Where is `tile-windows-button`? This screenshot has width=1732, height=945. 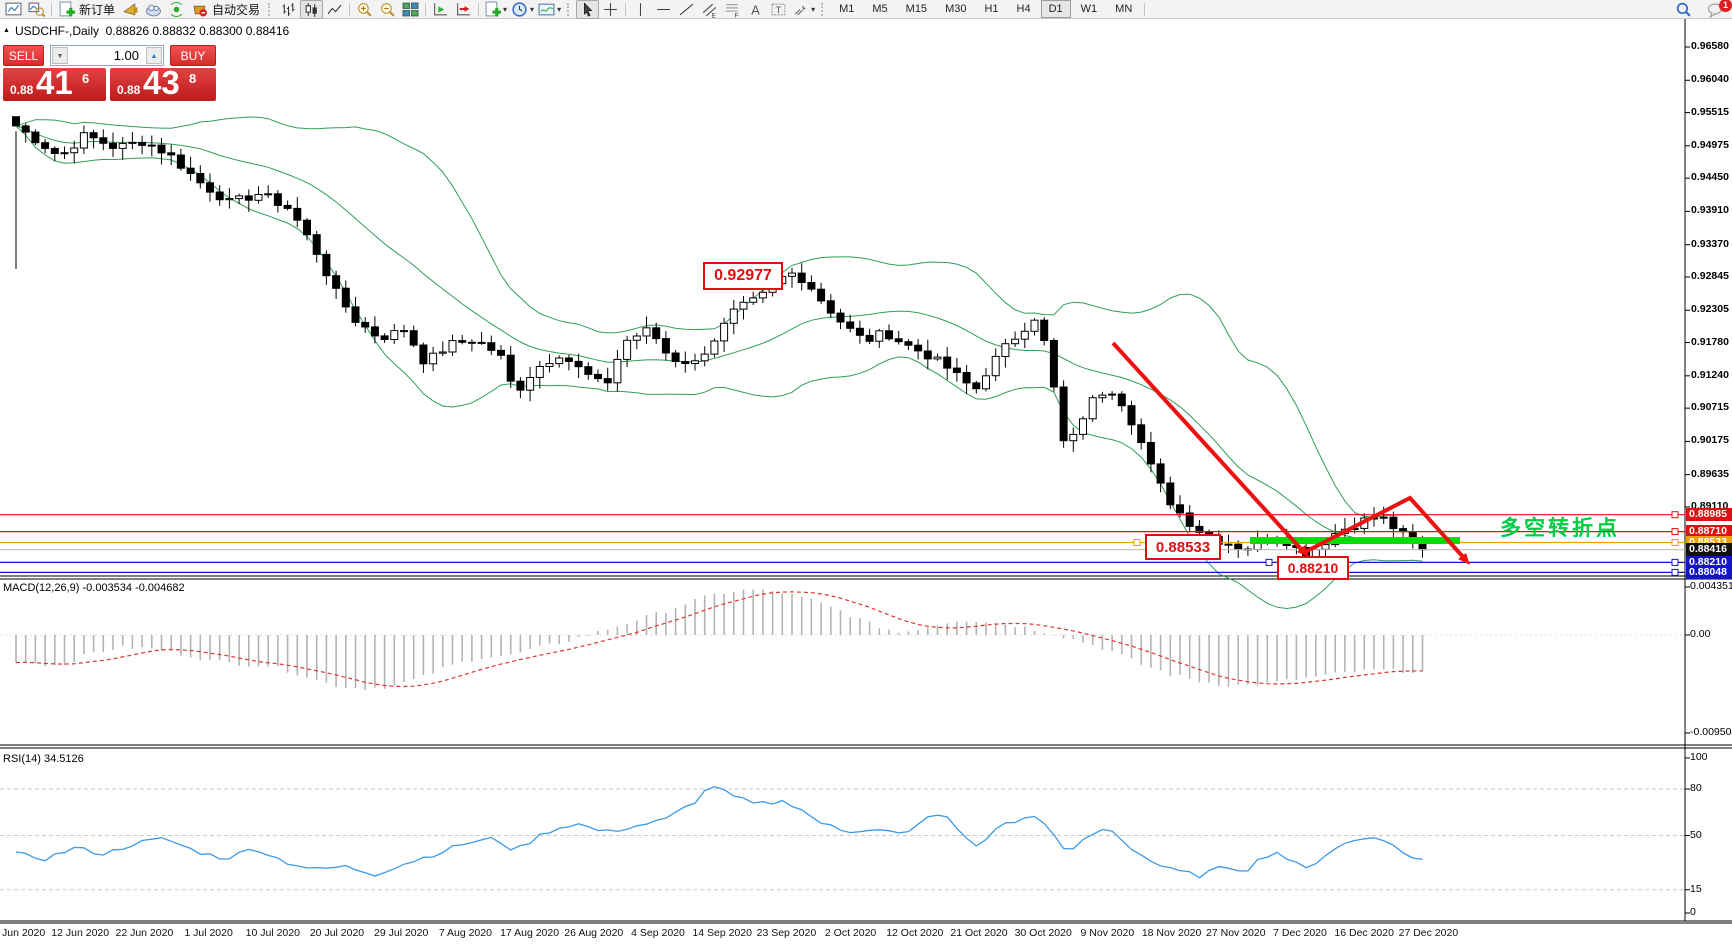 tile-windows-button is located at coordinates (410, 9).